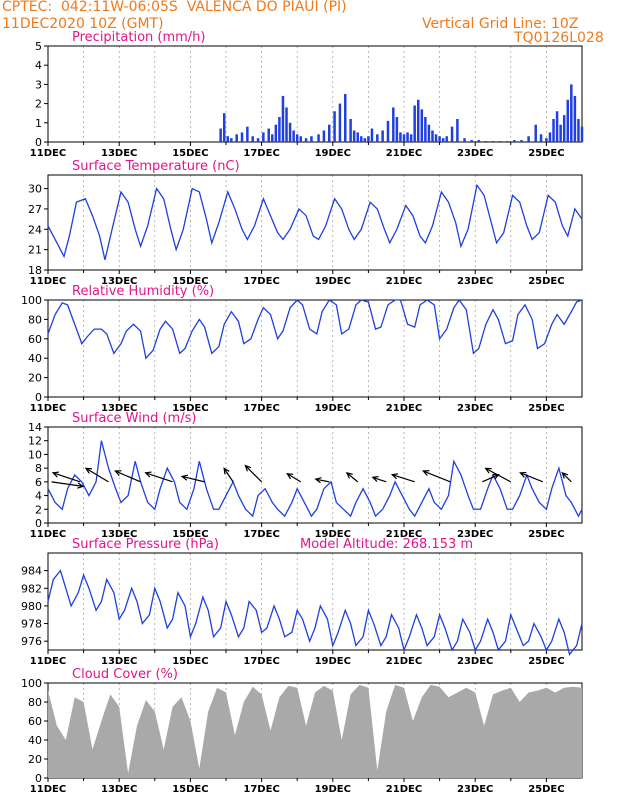 The width and height of the screenshot is (618, 804). I want to click on precipitation-xtick-label: 21DEC, so click(404, 153).